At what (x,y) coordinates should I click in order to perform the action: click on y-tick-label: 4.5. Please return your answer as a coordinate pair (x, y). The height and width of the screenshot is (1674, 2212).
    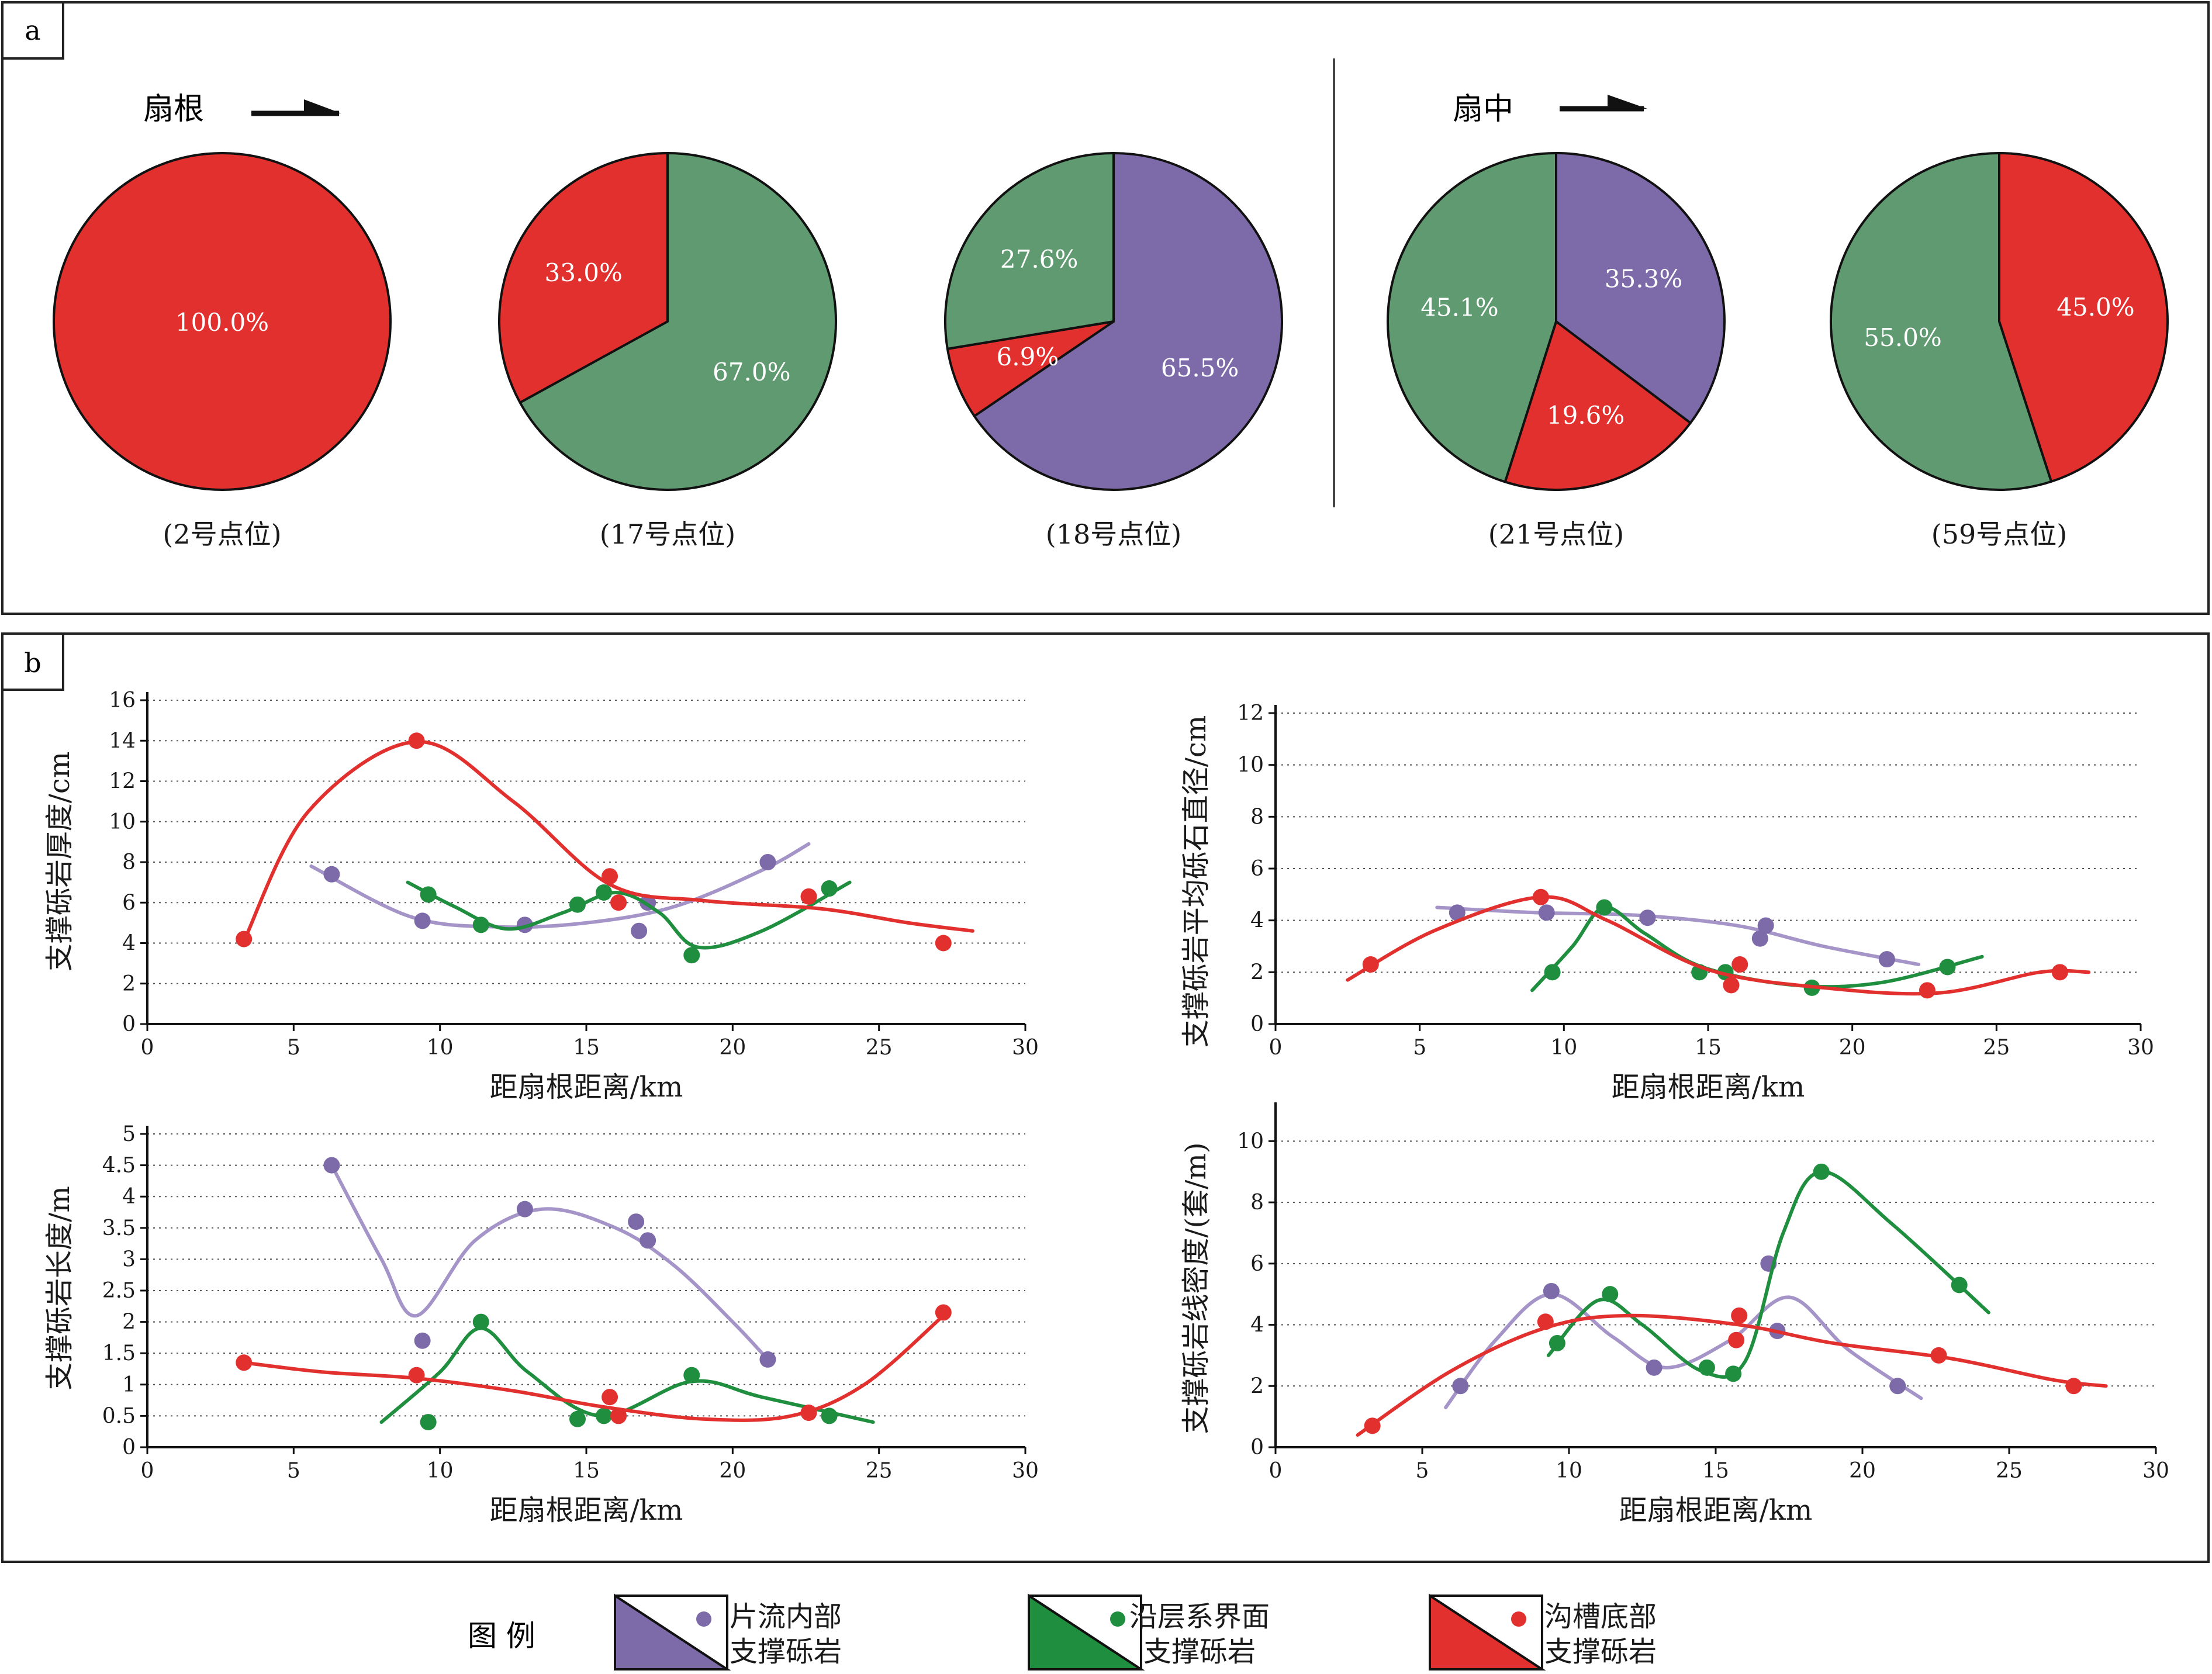
    Looking at the image, I should click on (119, 1166).